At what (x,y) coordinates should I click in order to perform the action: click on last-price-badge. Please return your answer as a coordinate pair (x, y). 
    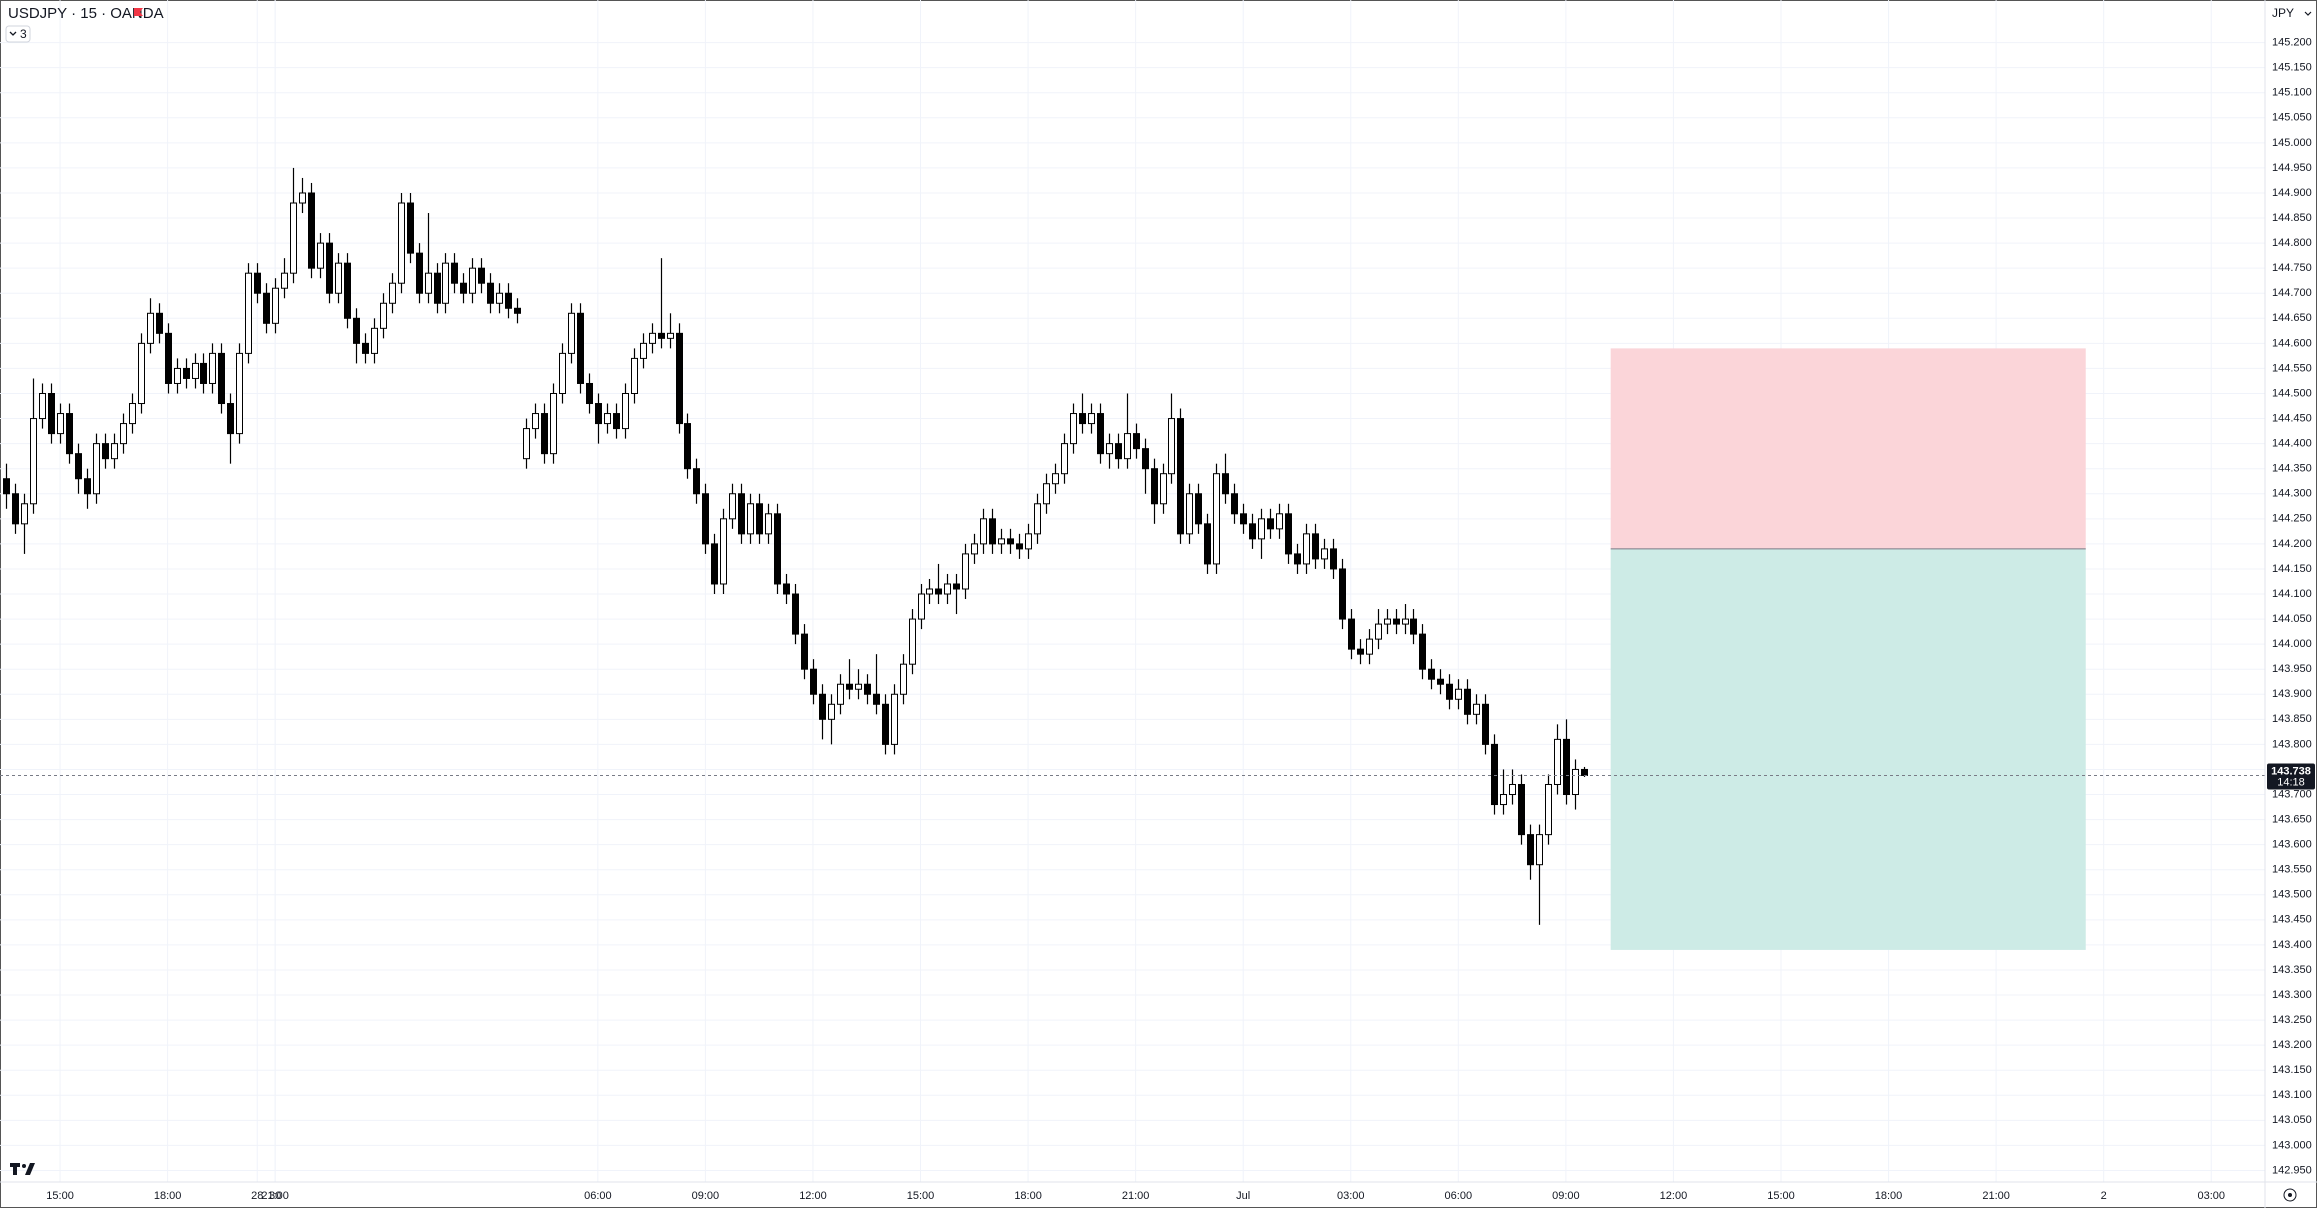
    Looking at the image, I should click on (2291, 776).